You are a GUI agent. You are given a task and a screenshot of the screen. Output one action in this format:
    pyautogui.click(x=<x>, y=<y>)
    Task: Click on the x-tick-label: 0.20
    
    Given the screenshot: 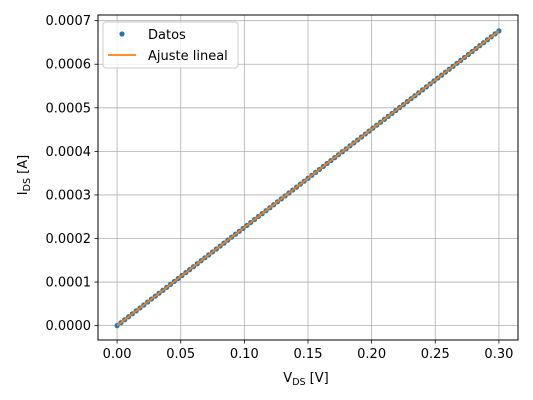 What is the action you would take?
    pyautogui.click(x=371, y=354)
    